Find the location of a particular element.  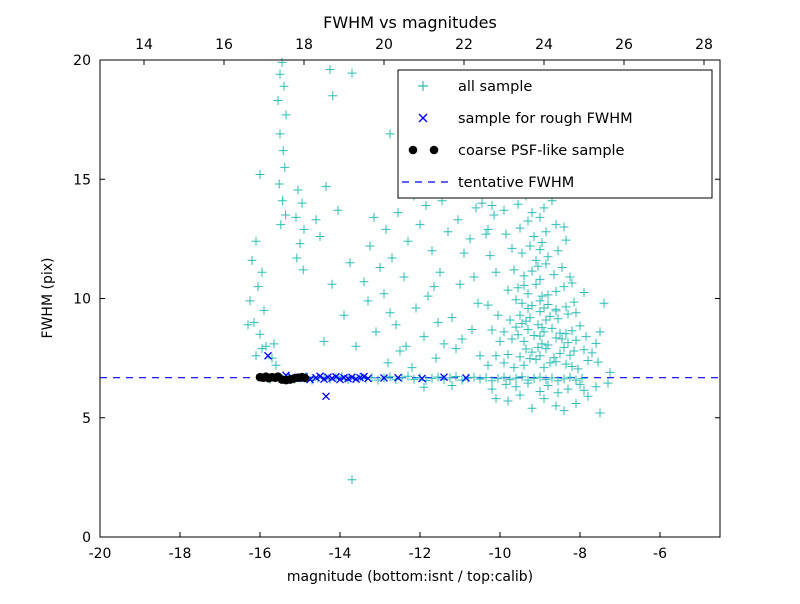

legend-x-marker-icon is located at coordinates (423, 118).